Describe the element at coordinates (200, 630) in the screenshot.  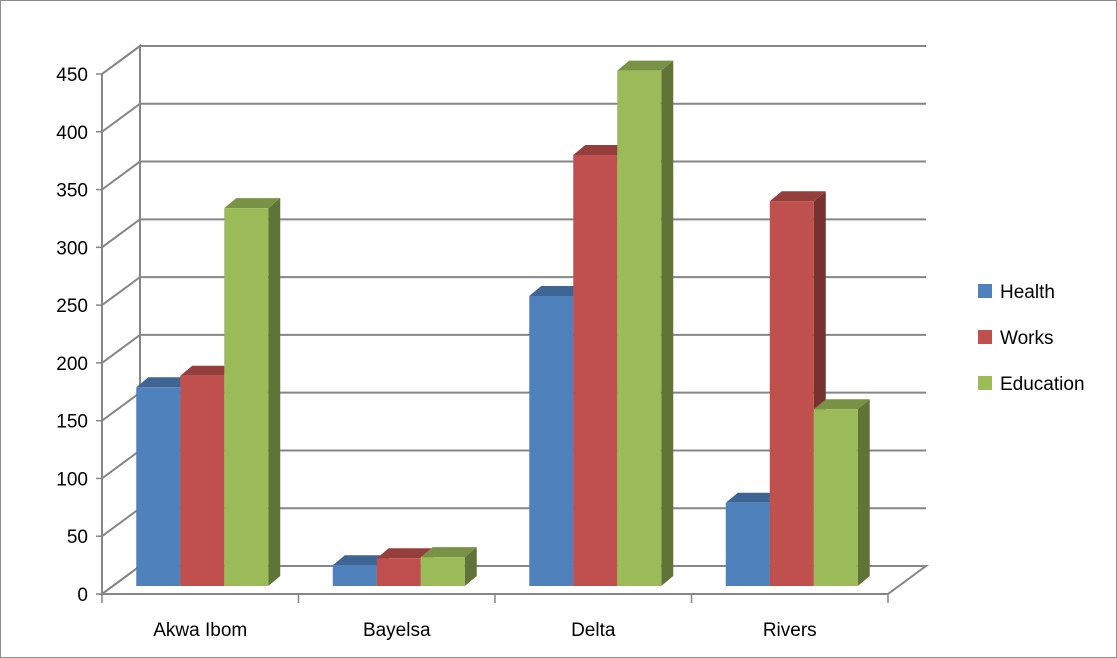
I see `x-tick-label-akwa-ibom: Akwa Ibom` at that location.